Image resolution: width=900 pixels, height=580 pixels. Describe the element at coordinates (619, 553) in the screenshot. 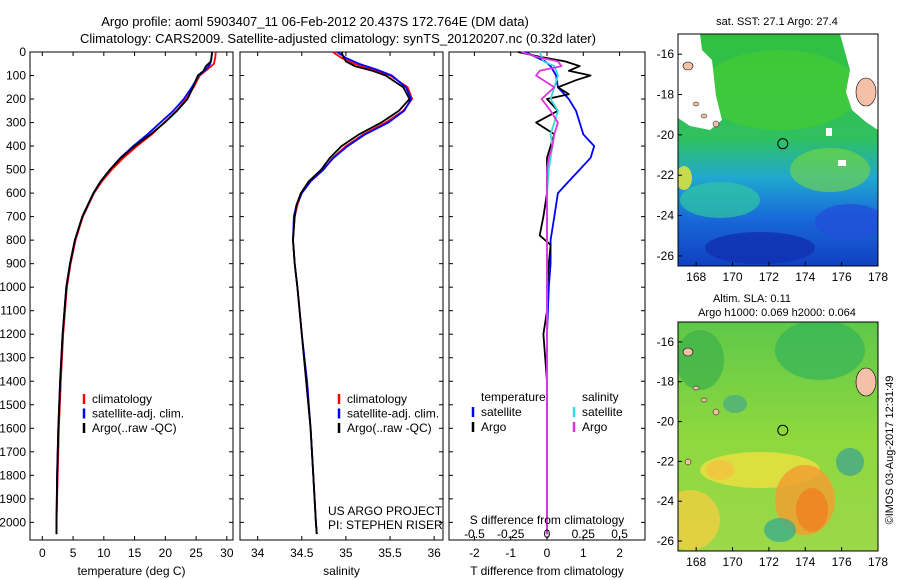

I see `x-tick-label: 2` at that location.